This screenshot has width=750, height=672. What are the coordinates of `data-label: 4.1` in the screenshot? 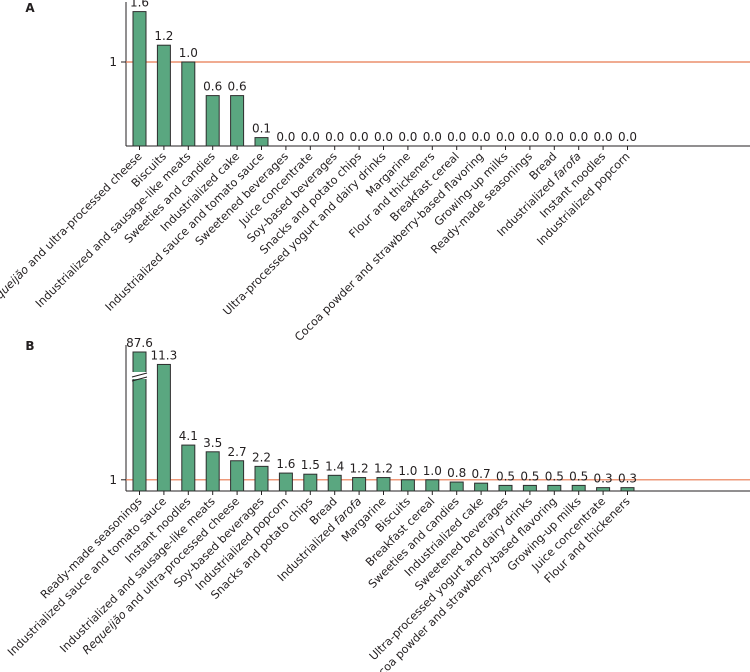 It's located at (188, 436).